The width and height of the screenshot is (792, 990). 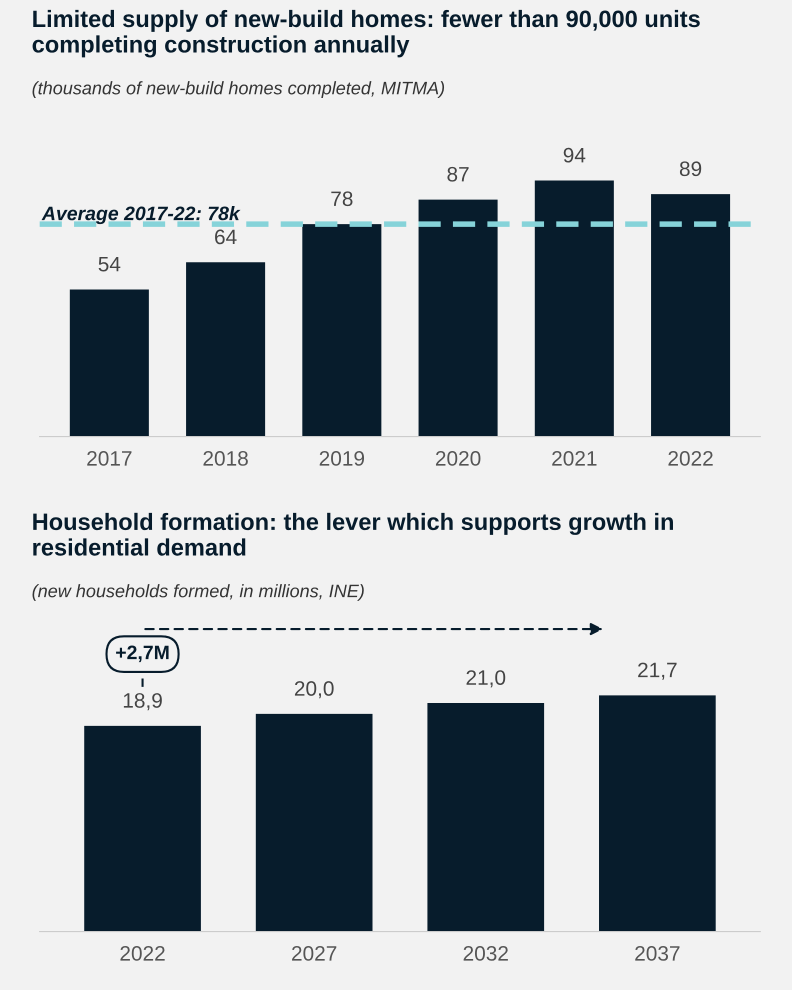 What do you see at coordinates (226, 237) in the screenshot?
I see `data-label: 64` at bounding box center [226, 237].